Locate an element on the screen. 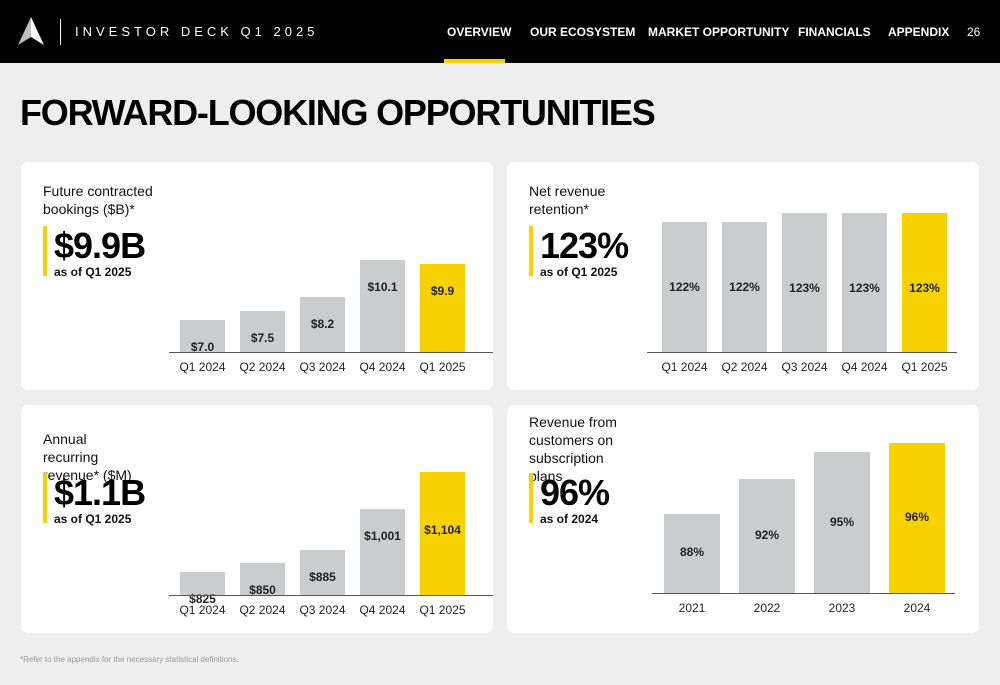 This screenshot has width=1000, height=685. card-label: Net revenue retention* is located at coordinates (567, 200).